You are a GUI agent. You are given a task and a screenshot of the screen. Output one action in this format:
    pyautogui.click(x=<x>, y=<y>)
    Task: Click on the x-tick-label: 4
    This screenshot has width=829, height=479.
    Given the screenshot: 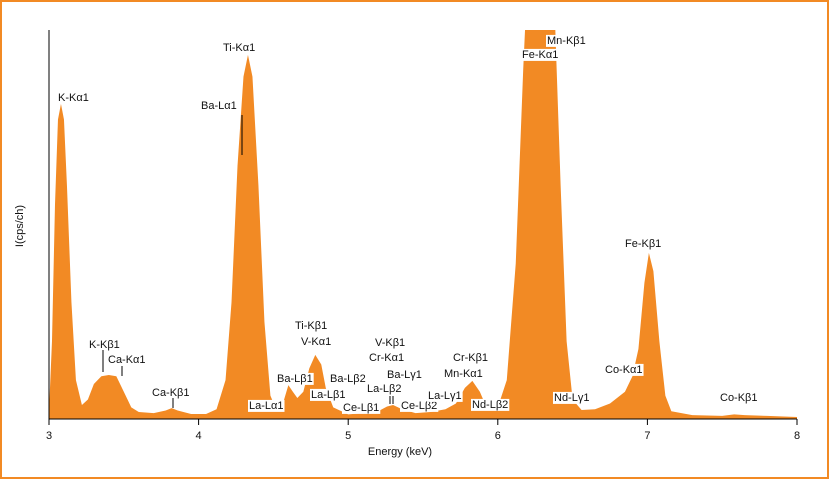 What is the action you would take?
    pyautogui.click(x=199, y=436)
    